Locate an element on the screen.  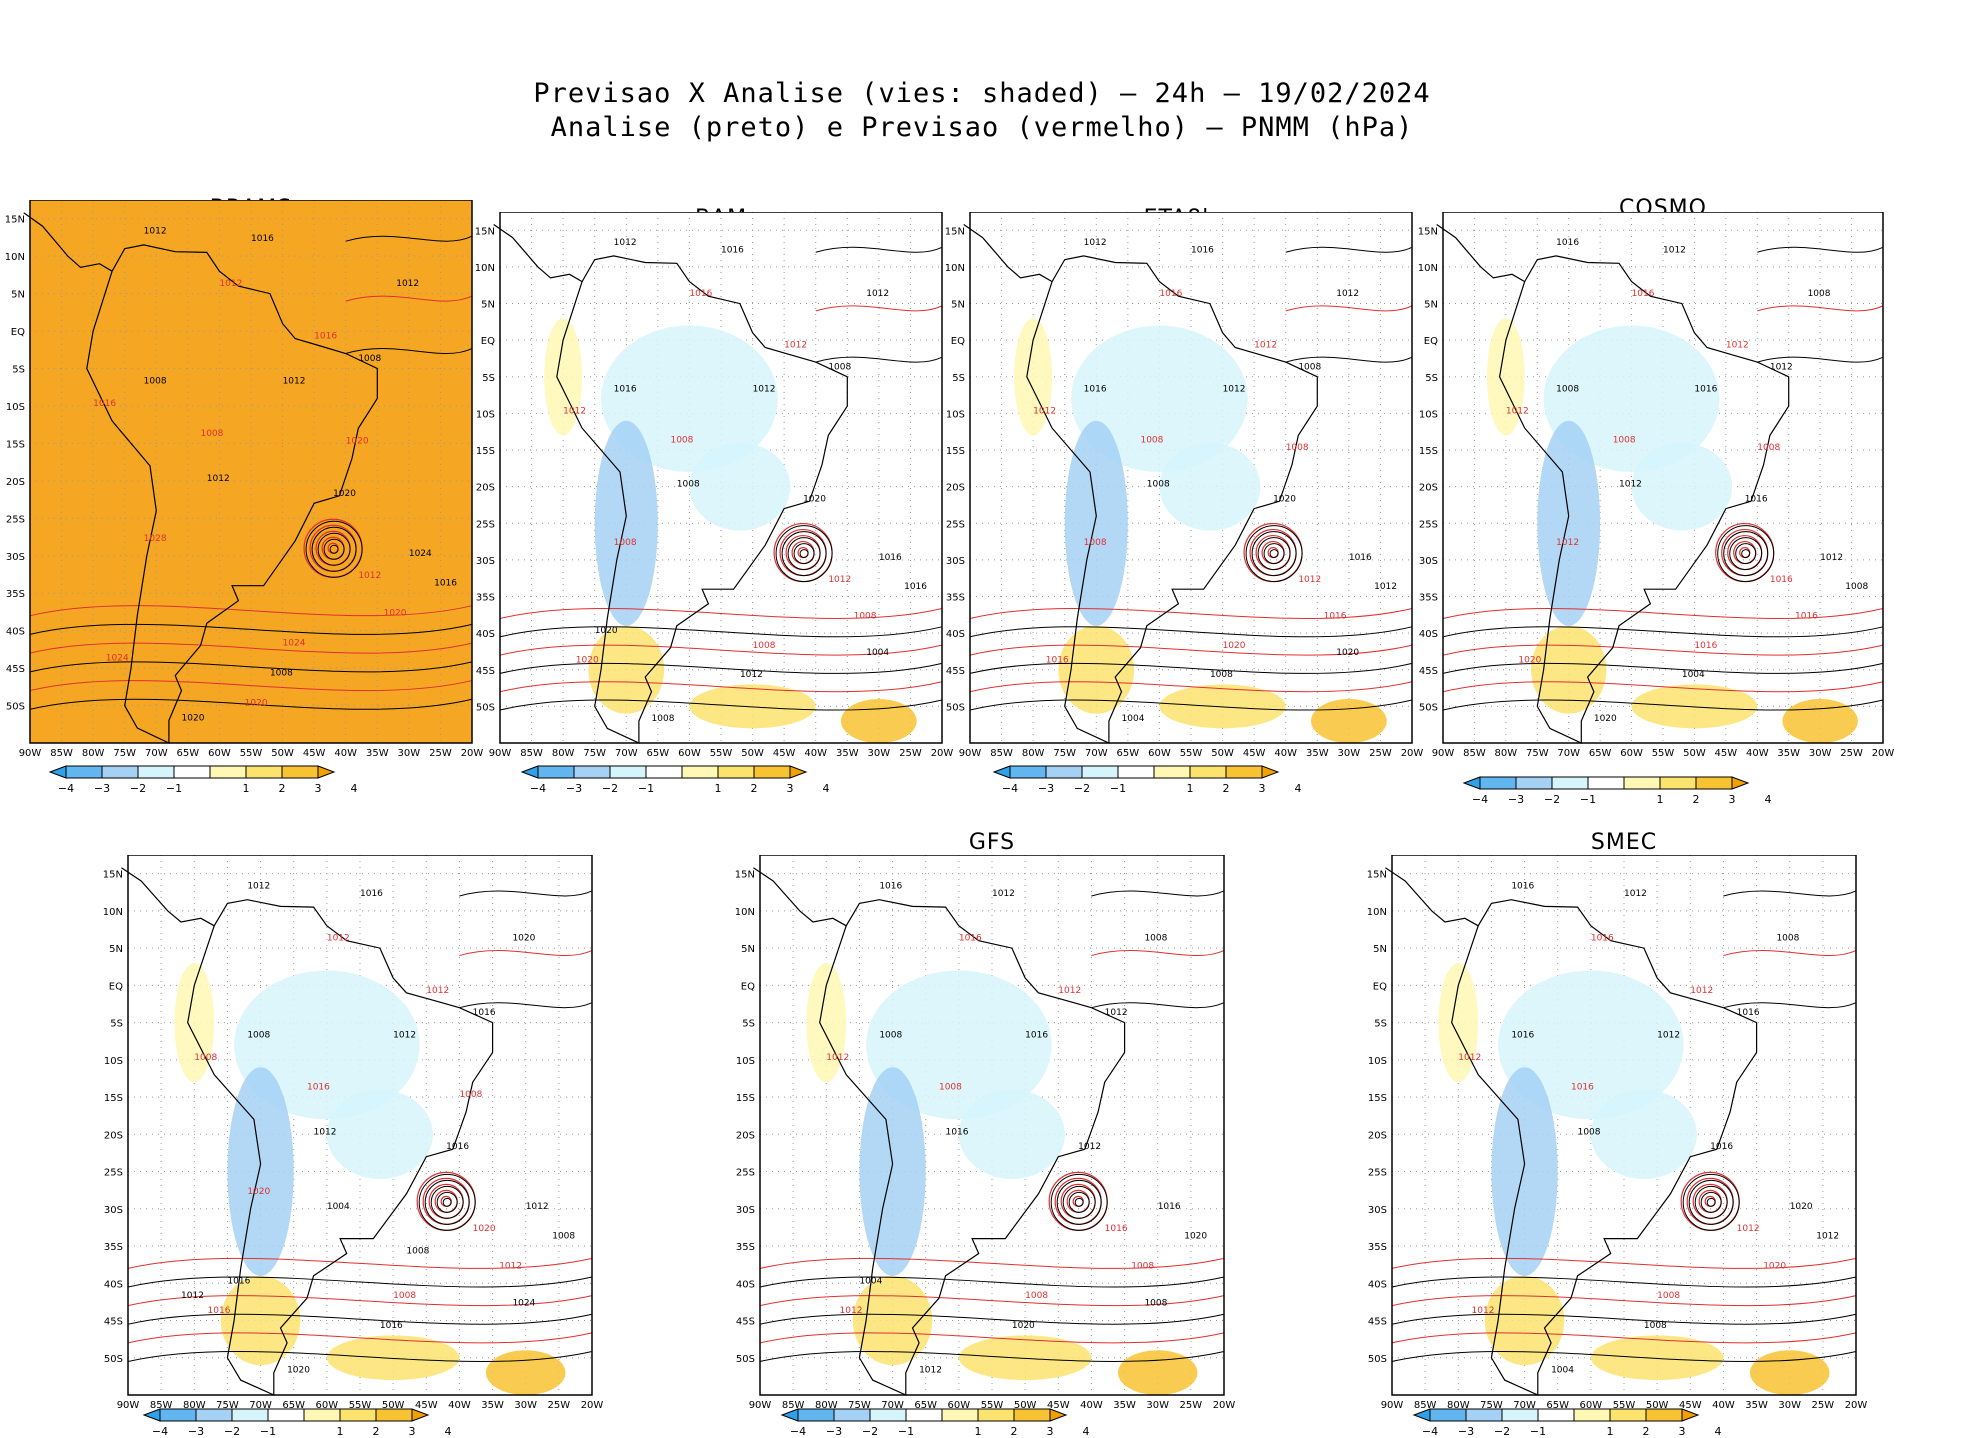
colorbar-label: −4 is located at coordinates (798, 1431).